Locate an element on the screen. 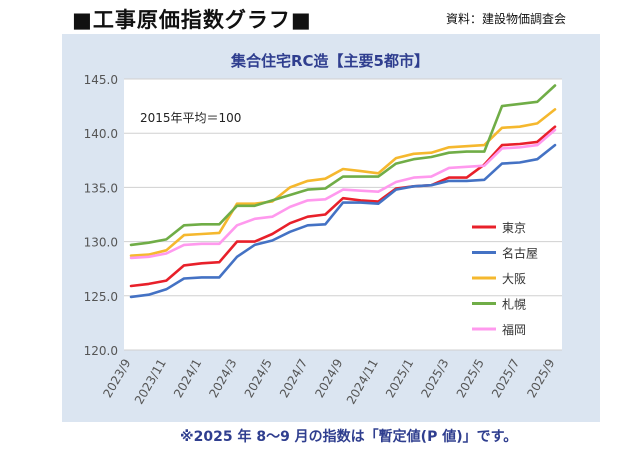 This screenshot has width=640, height=450. legend-label: 大阪 is located at coordinates (514, 279).